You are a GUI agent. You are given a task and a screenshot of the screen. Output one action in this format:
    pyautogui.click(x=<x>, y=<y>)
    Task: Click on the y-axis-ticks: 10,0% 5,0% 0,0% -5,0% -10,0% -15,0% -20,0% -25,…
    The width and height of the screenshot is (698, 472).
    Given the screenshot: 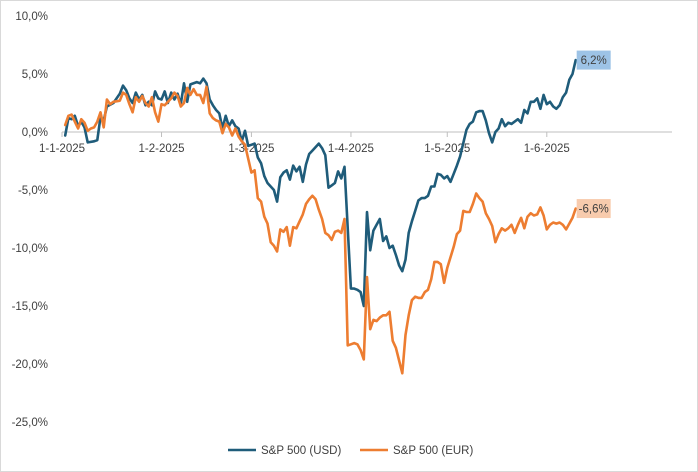 What is the action you would take?
    pyautogui.click(x=30, y=220)
    